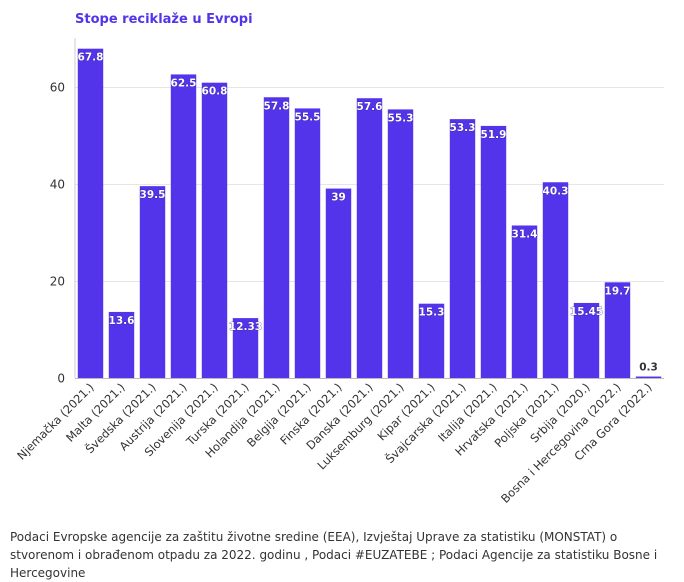 This screenshot has height=582, width=684. What do you see at coordinates (122, 321) in the screenshot?
I see `data-label: 13.6` at bounding box center [122, 321].